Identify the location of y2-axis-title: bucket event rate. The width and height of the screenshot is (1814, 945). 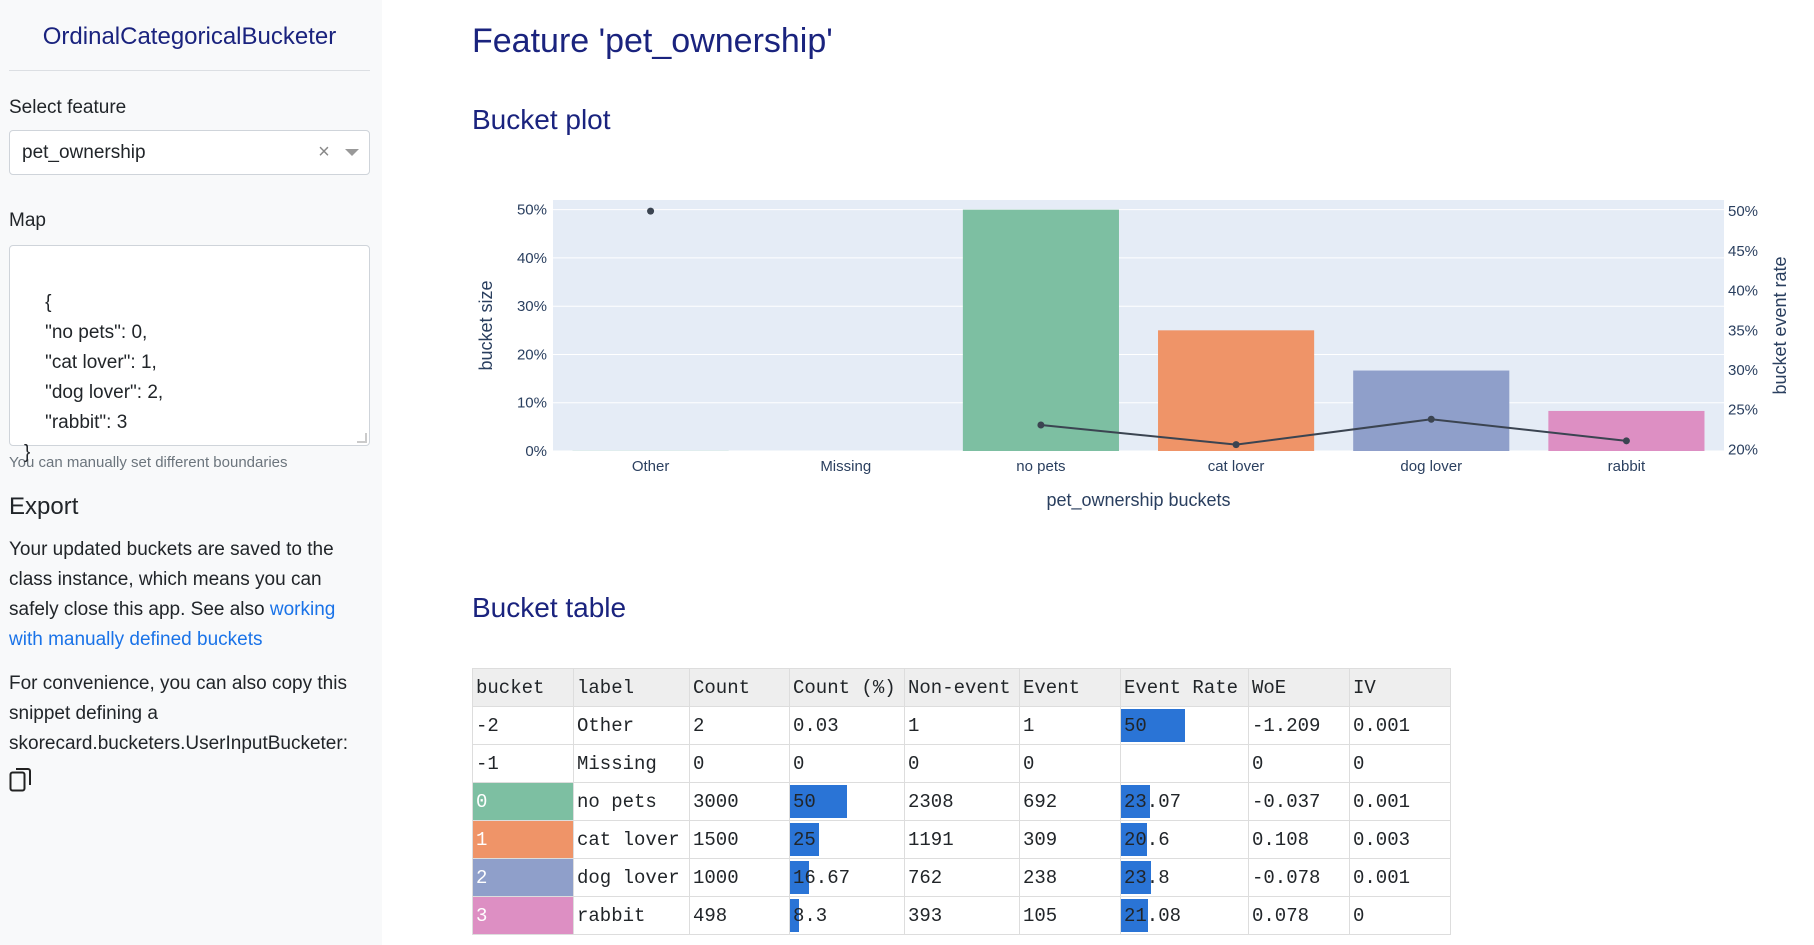
(1780, 325).